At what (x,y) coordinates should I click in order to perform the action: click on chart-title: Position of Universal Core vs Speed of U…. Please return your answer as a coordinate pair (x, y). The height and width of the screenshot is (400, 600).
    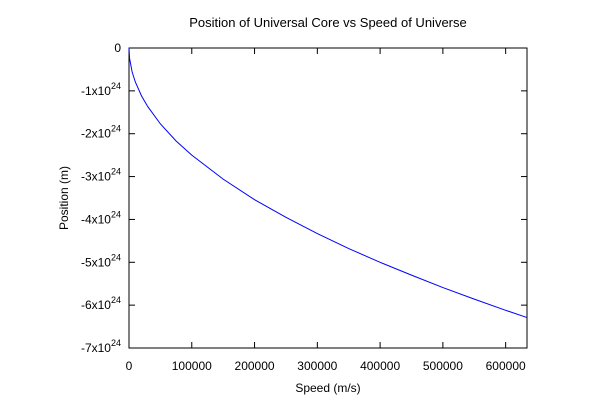
    Looking at the image, I should click on (327, 22).